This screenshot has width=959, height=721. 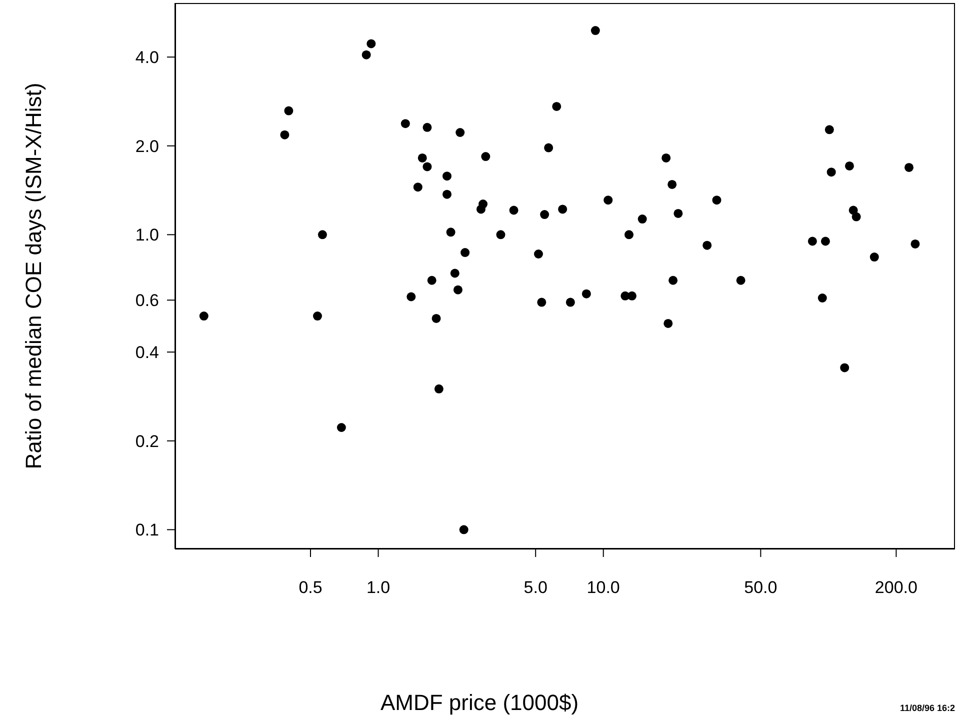 I want to click on y-tick-label: 4.0, so click(x=147, y=58).